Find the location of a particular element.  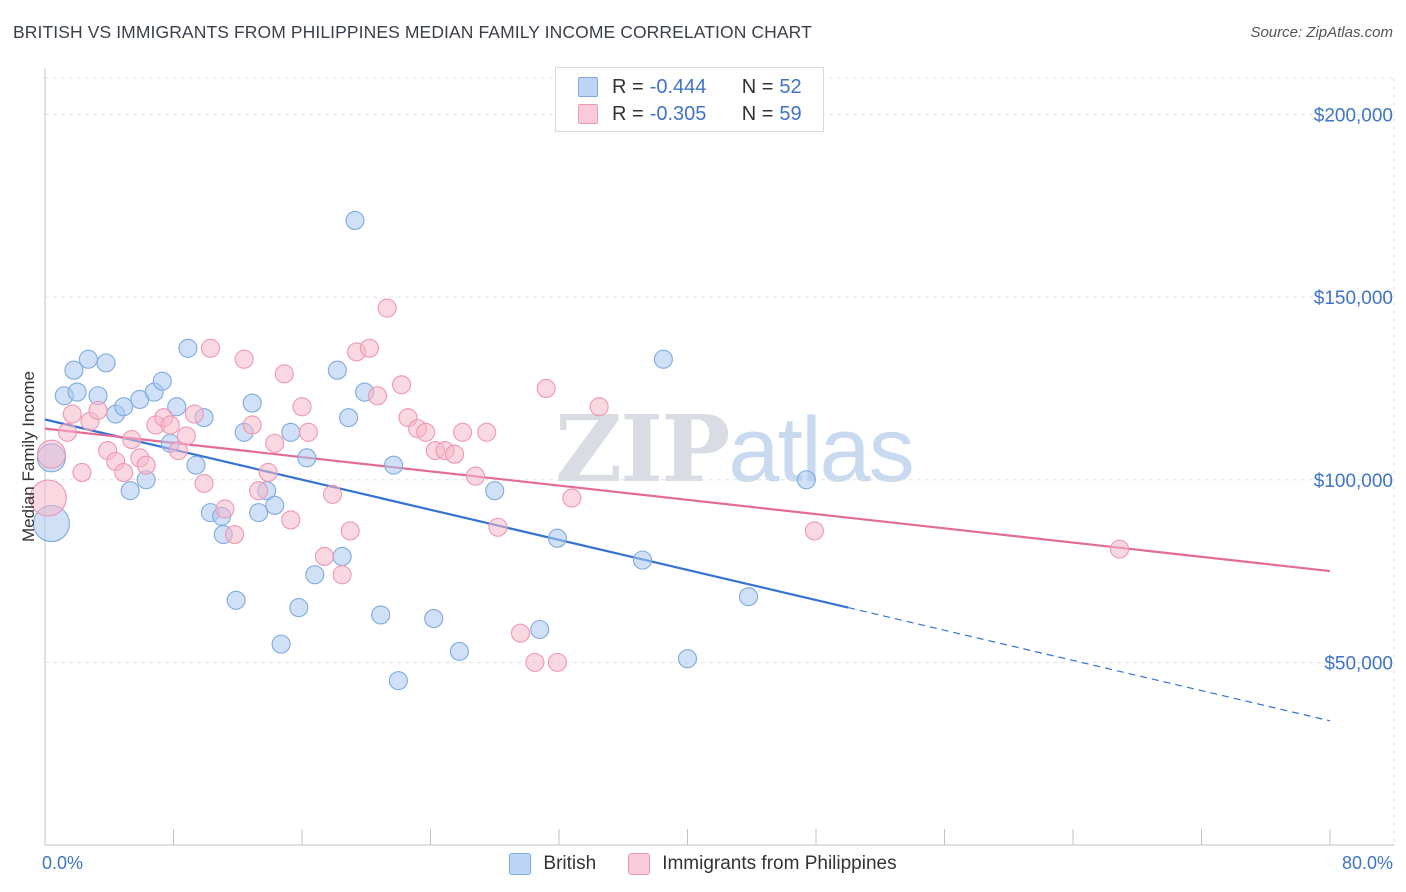

legend-row-british: R = -0.444 N = 52 is located at coordinates (690, 87).